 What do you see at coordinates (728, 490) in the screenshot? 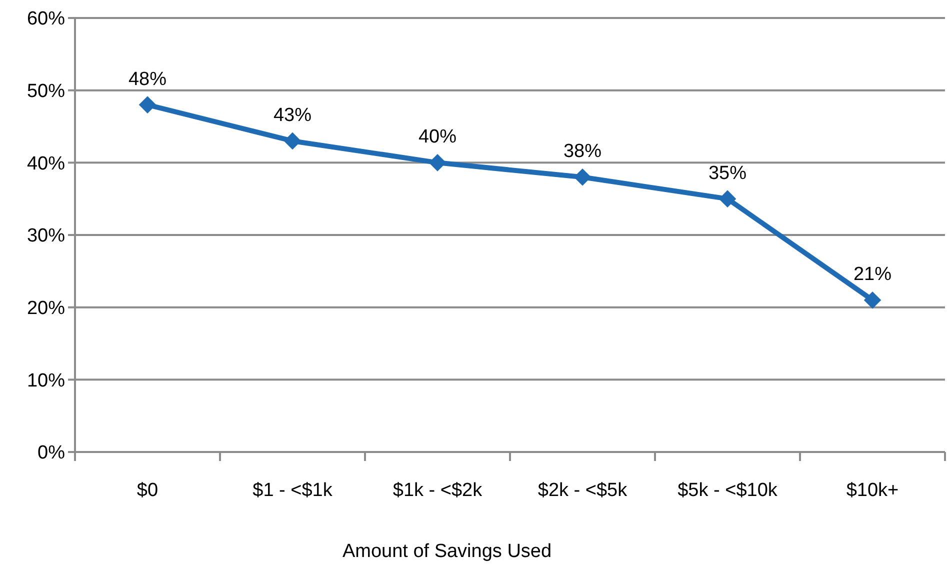
I see `x-tick-label: $5k - <$10k` at bounding box center [728, 490].